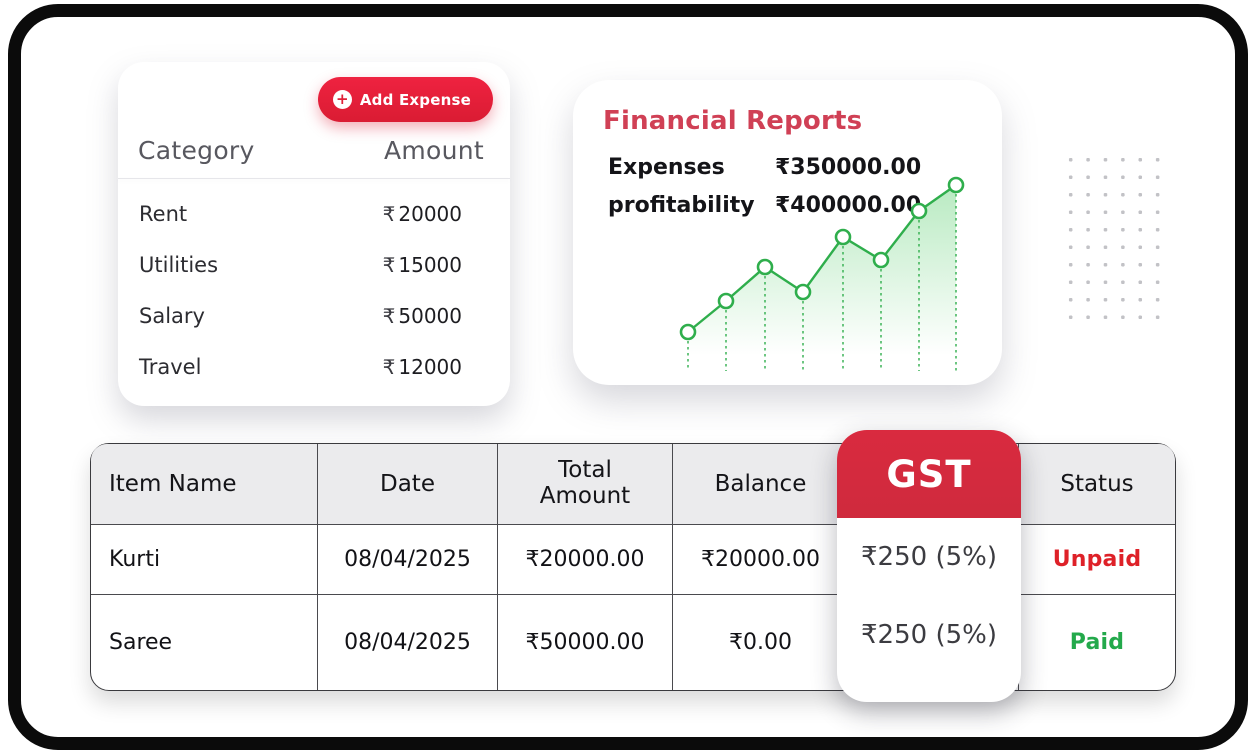  I want to click on metric-value: ₹350000.00, so click(848, 167).